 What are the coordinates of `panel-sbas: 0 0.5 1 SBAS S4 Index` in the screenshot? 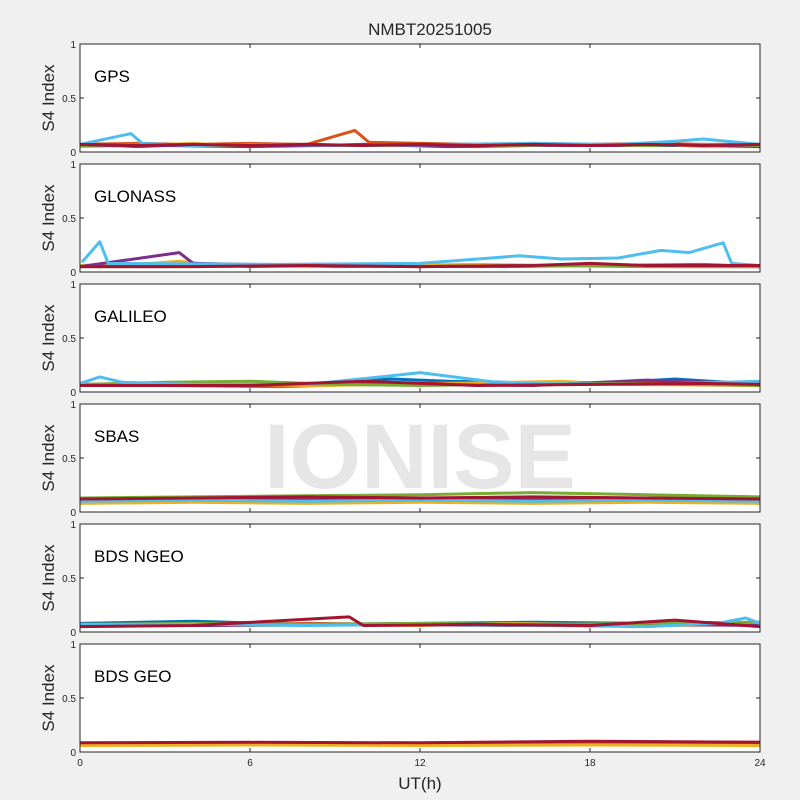 It's located at (400, 459).